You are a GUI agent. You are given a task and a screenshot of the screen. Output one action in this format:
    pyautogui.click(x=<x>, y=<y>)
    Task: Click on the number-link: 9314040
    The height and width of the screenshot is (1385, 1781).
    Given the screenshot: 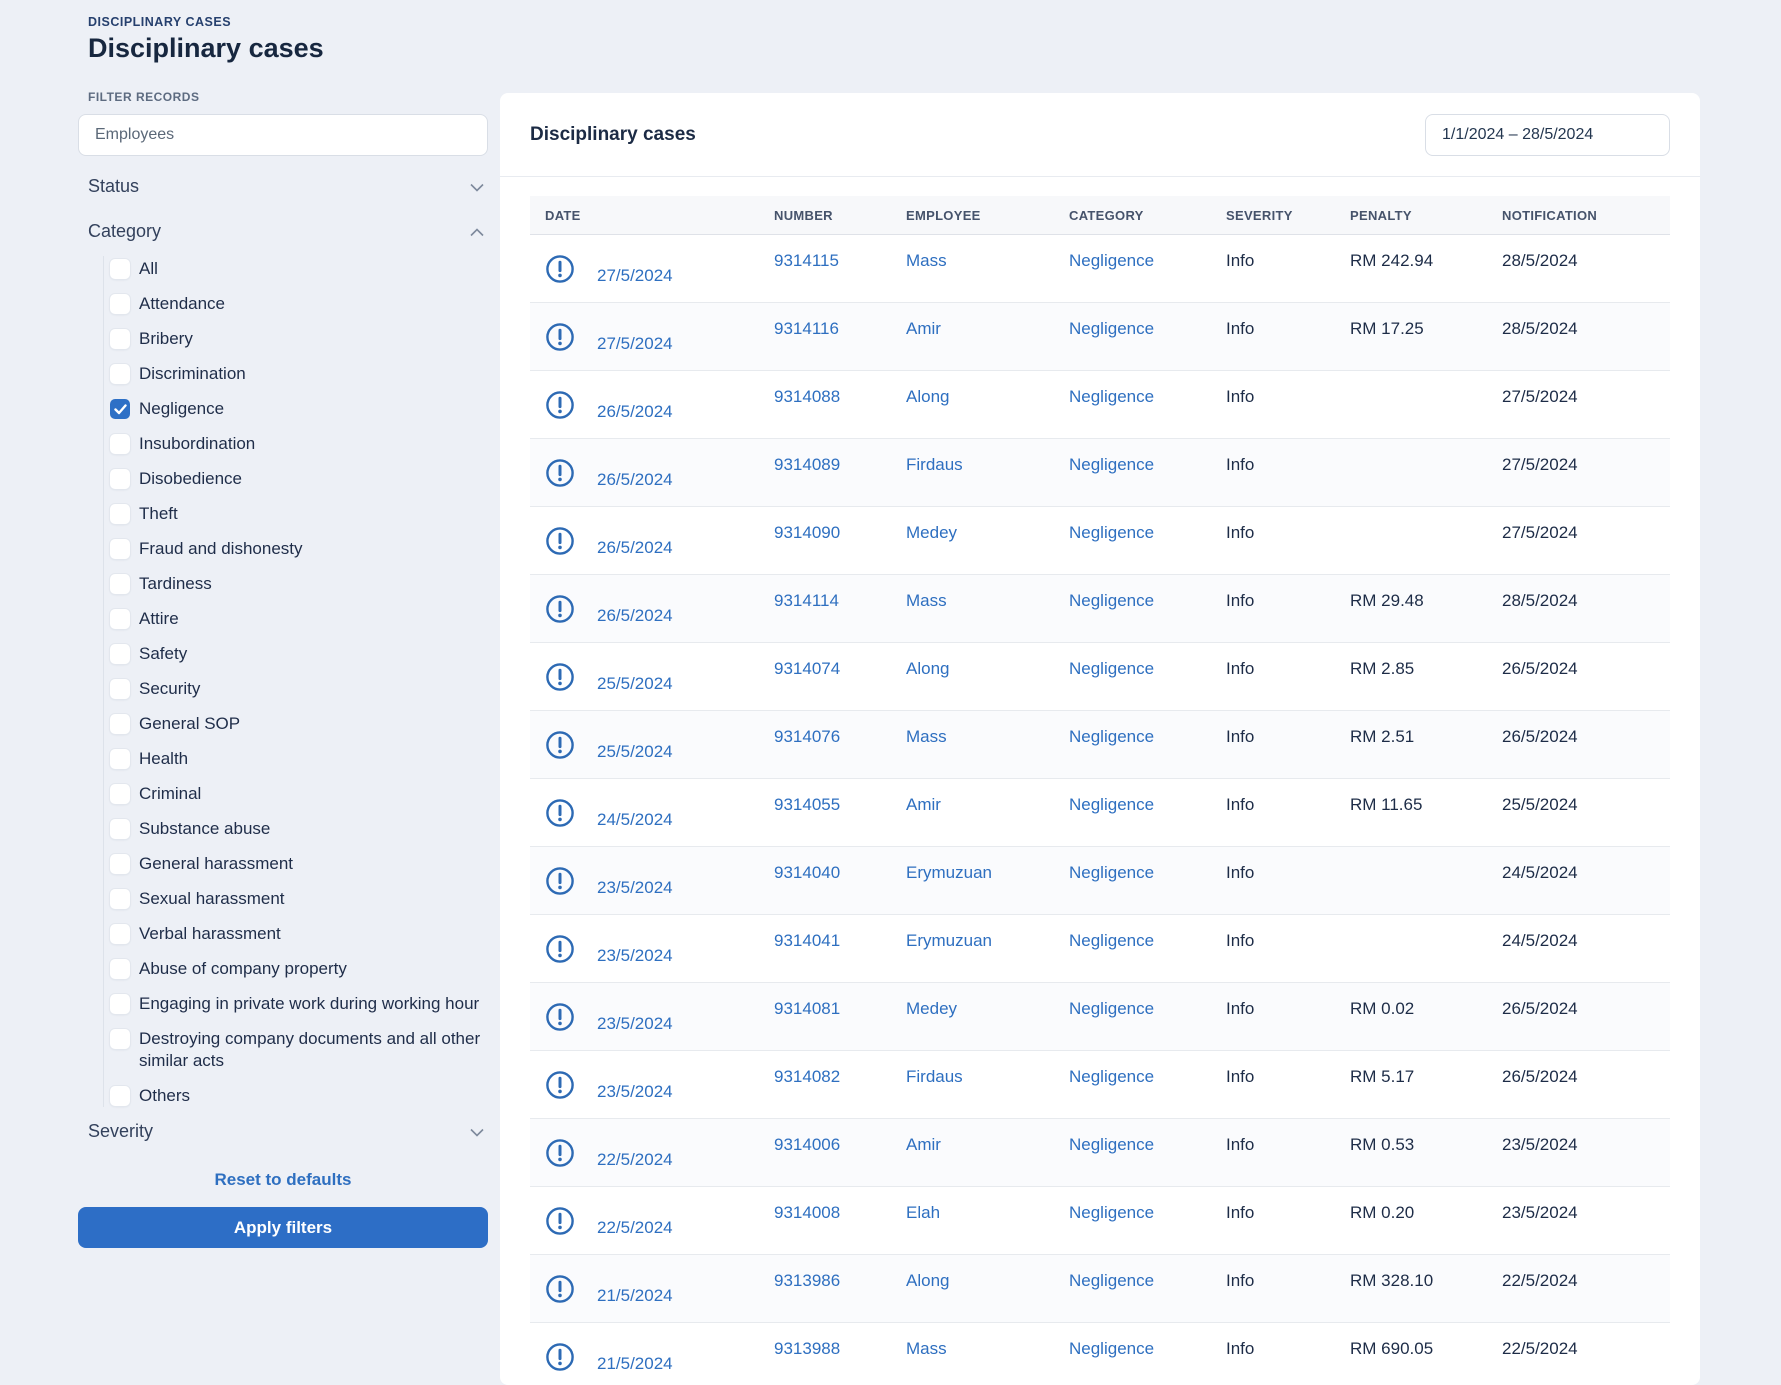 What is the action you would take?
    pyautogui.click(x=807, y=872)
    